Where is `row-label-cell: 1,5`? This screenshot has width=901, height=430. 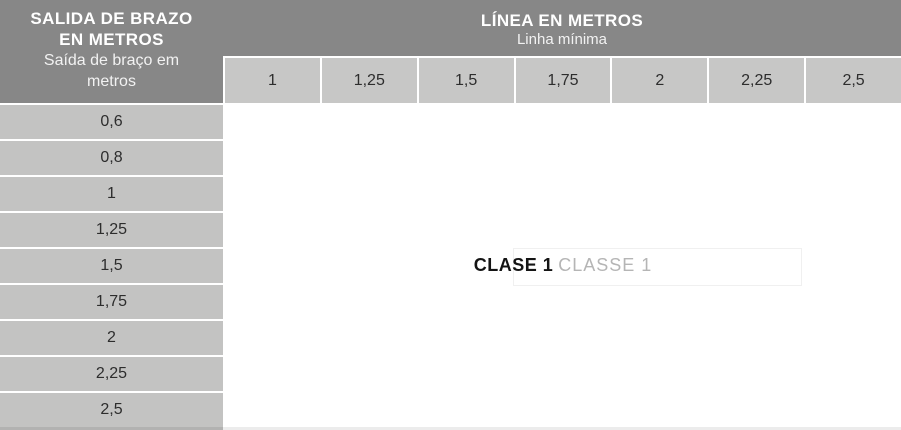
row-label-cell: 1,5 is located at coordinates (111, 266).